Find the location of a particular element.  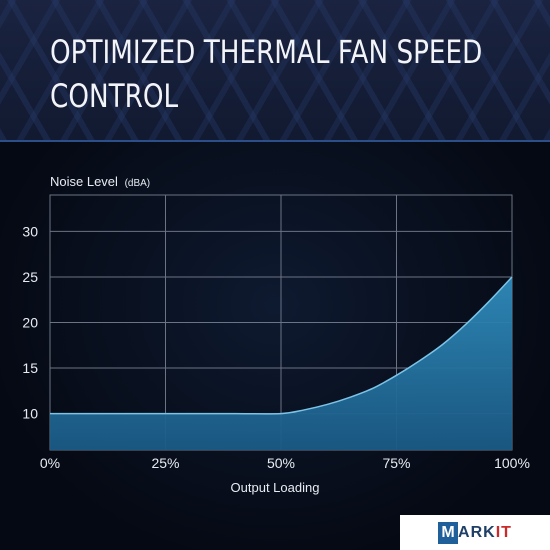

x-axis-label: Output Loading is located at coordinates (275, 487).